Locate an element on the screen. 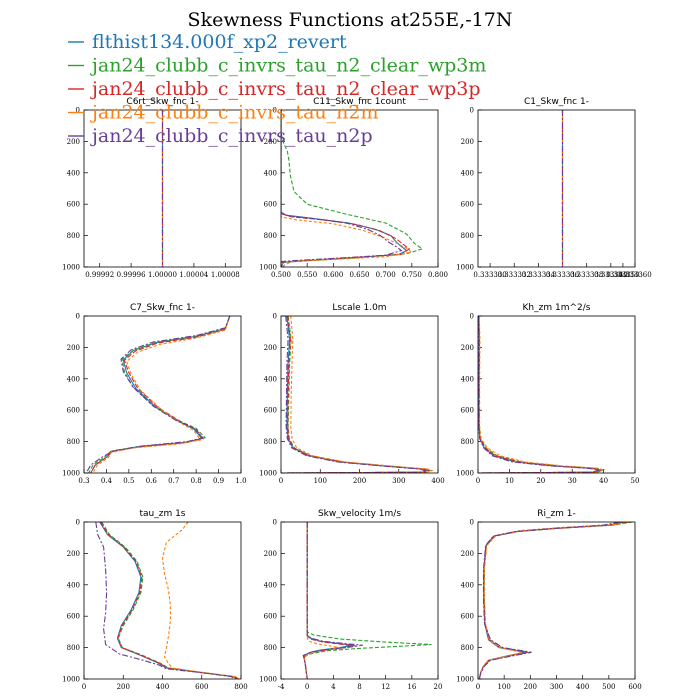 The image size is (700, 700). x-tick-label: 1.00008 is located at coordinates (225, 275).